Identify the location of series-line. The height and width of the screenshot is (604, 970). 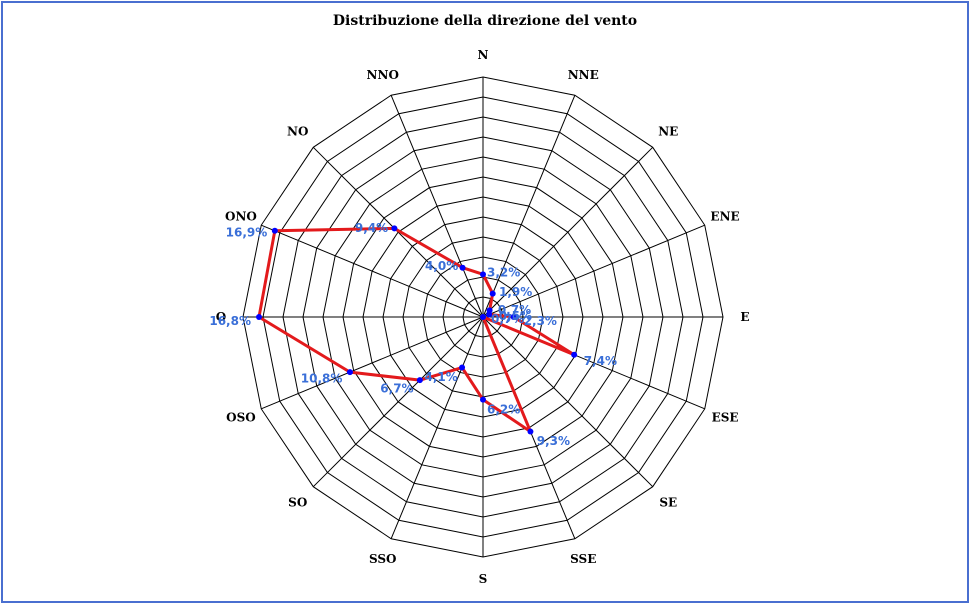
(416, 330).